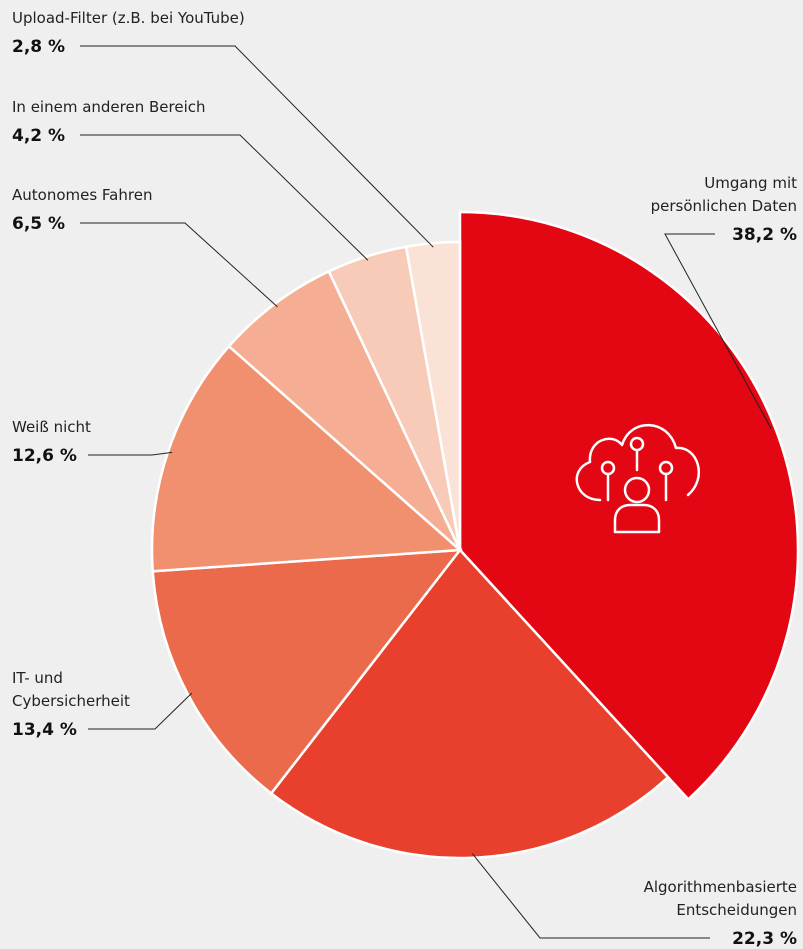 This screenshot has height=949, width=803. I want to click on slice-label: Algorithmenbasierte Entscheidungen, so click(720, 898).